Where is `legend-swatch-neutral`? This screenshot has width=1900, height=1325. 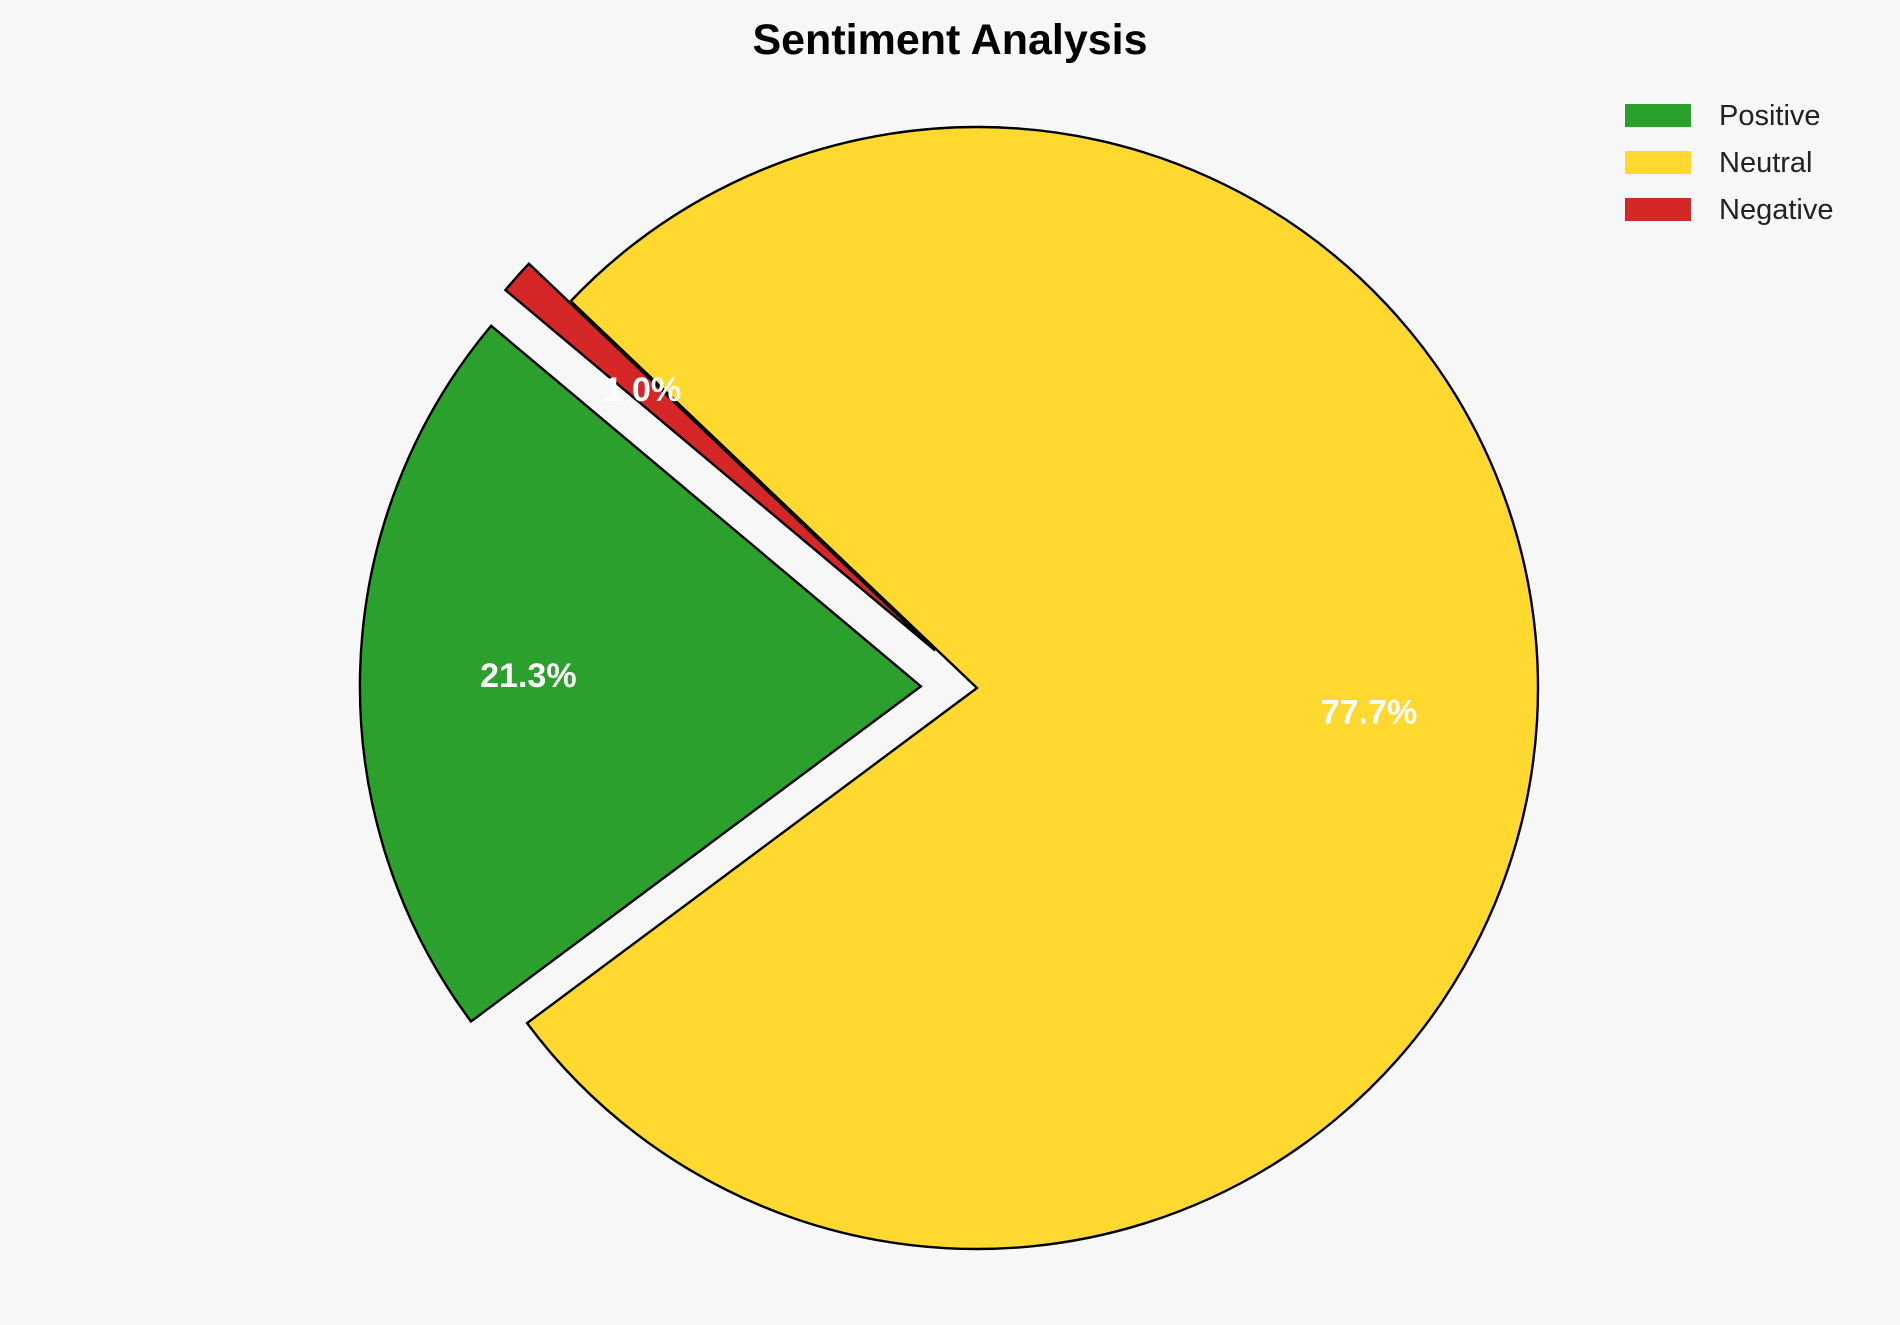
legend-swatch-neutral is located at coordinates (1658, 162).